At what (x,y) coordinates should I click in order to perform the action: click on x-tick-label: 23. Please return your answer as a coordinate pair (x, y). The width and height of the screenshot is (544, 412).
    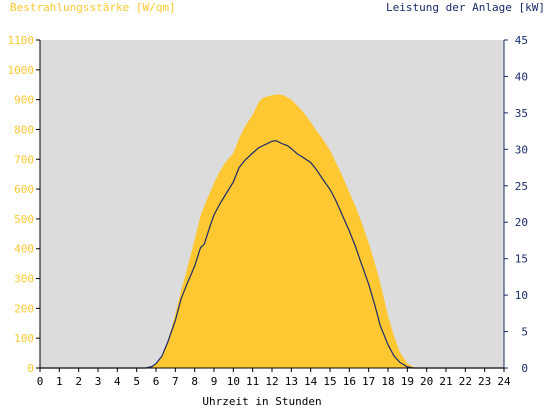
    Looking at the image, I should click on (484, 381).